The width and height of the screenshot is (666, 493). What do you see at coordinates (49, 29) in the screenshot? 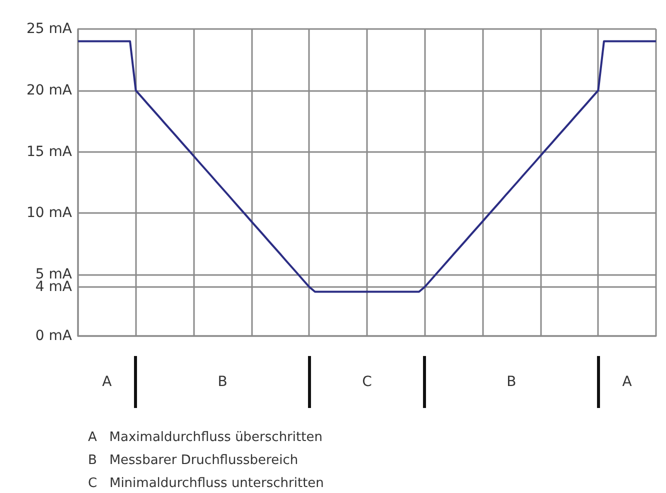
I see `y-tick-label: 25 mA` at bounding box center [49, 29].